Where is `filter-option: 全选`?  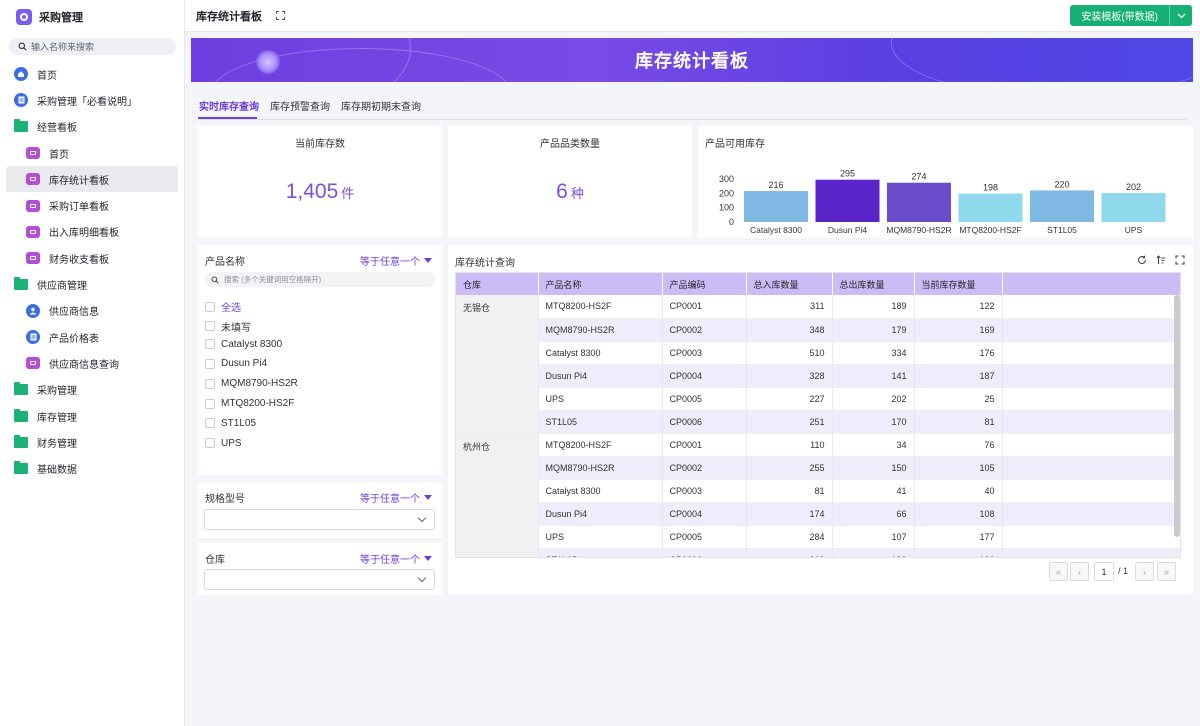 filter-option: 全选 is located at coordinates (223, 306).